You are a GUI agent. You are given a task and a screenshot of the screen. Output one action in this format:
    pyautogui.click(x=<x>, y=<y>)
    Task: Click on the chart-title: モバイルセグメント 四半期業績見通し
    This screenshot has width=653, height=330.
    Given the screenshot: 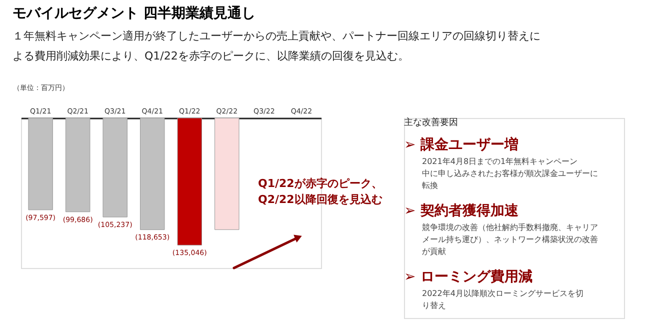 What is the action you would take?
    pyautogui.click(x=134, y=13)
    